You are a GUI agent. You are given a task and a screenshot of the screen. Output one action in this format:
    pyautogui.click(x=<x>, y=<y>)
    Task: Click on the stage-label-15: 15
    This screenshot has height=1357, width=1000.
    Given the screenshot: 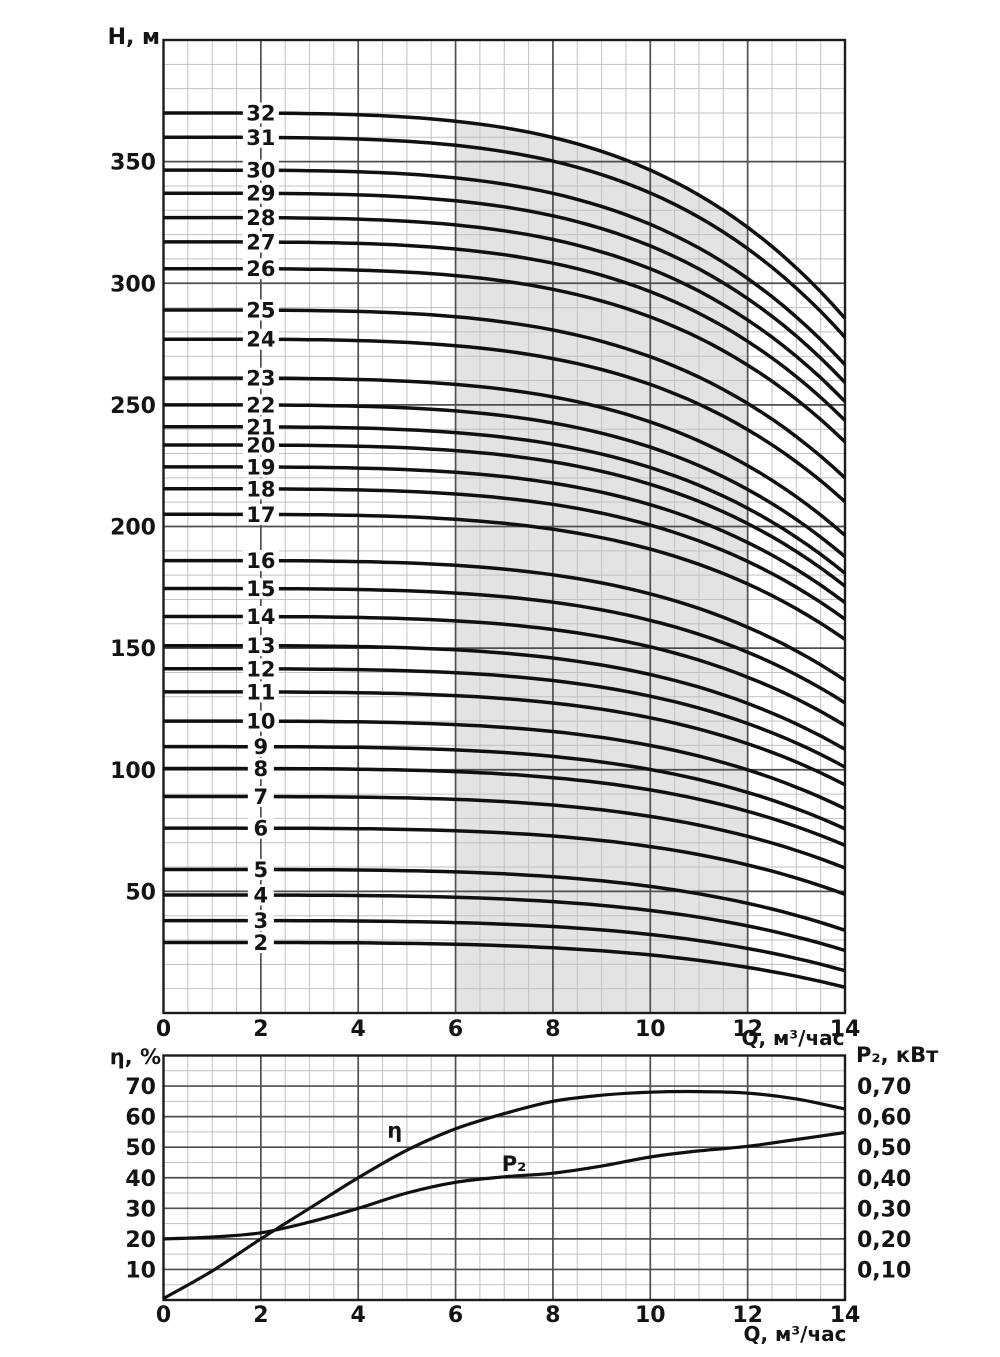 What is the action you would take?
    pyautogui.click(x=260, y=589)
    